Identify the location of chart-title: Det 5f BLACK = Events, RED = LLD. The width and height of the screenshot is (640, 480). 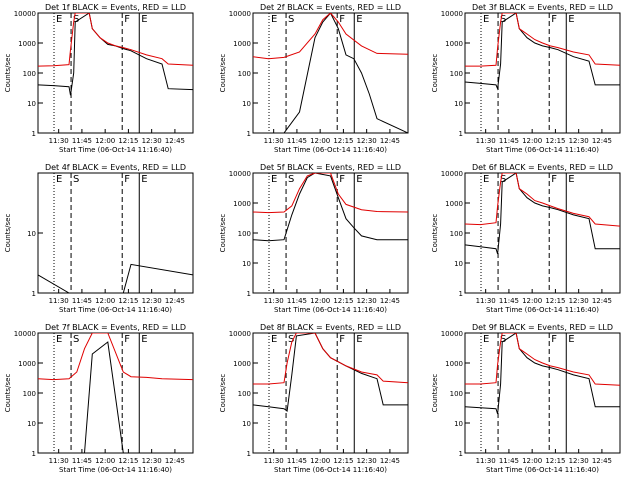
(330, 167).